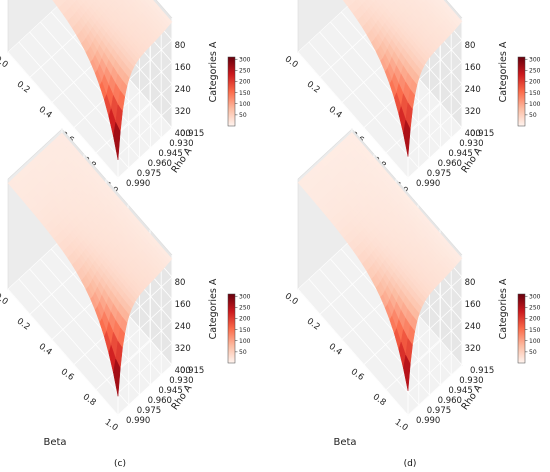 The width and height of the screenshot is (550, 472). Describe the element at coordinates (482, 371) in the screenshot. I see `rho-tick-label: 0.915` at that location.